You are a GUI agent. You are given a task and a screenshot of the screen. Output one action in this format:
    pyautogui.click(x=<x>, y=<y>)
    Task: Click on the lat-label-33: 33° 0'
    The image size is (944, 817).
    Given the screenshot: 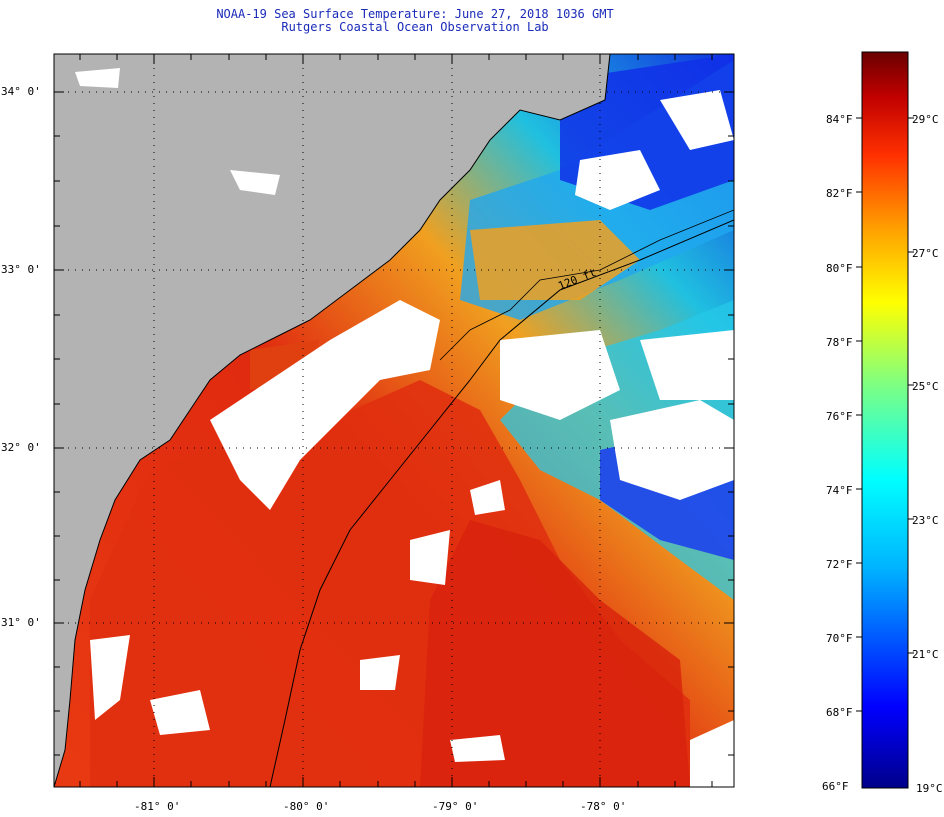 What is the action you would take?
    pyautogui.click(x=21, y=269)
    